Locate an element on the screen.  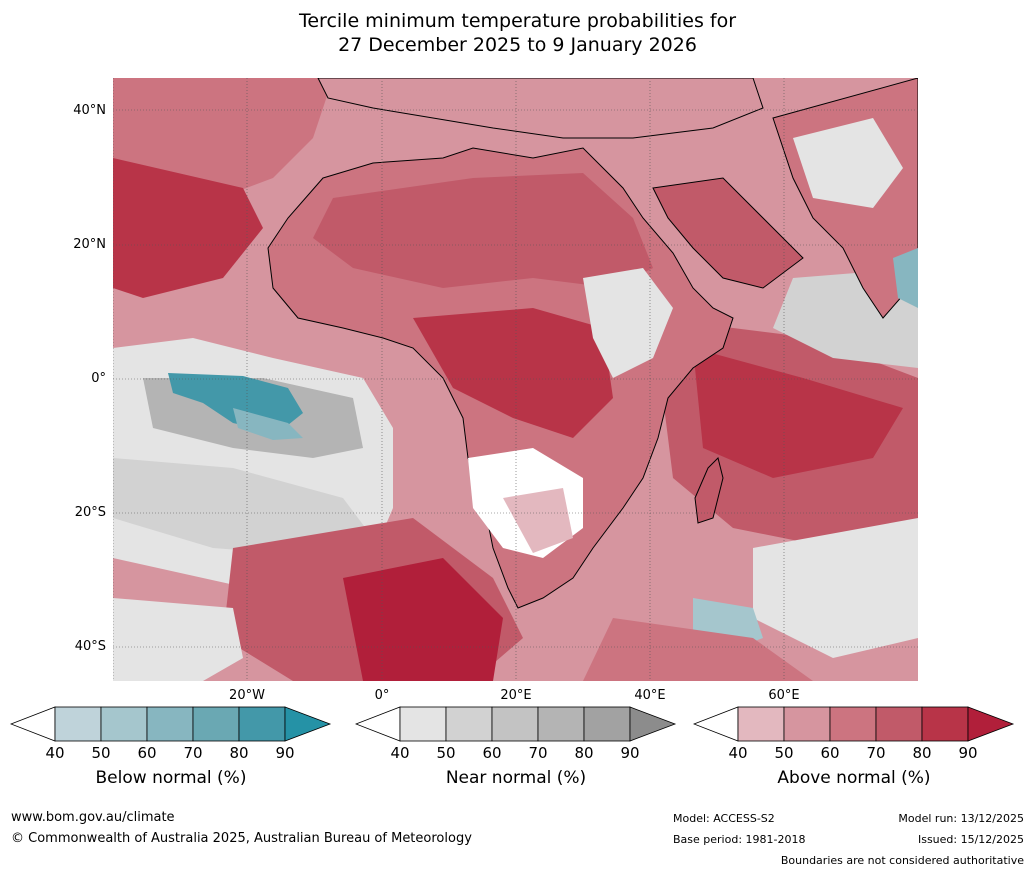
colorbar-above-normal-tick-80: 80 is located at coordinates (922, 753).